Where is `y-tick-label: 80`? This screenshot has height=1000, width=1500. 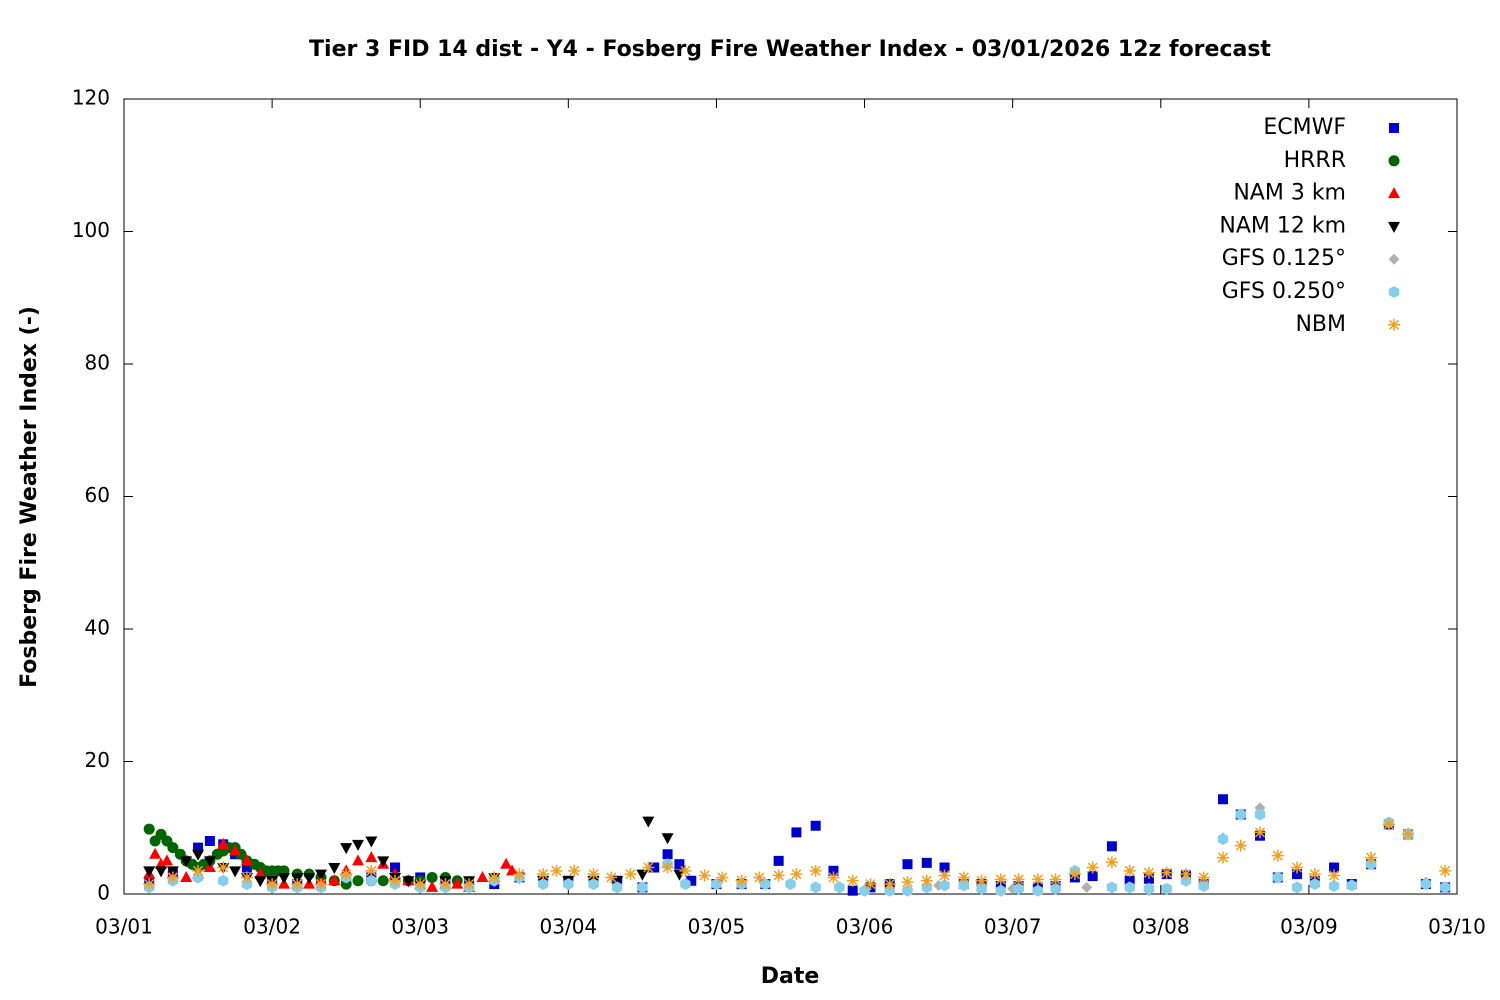
y-tick-label: 80 is located at coordinates (97, 363).